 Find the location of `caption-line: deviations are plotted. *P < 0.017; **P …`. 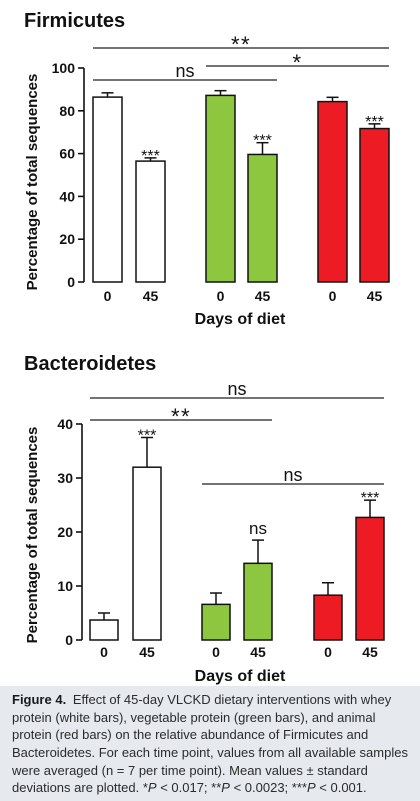

caption-line: deviations are plotted. *P < 0.017; **P … is located at coordinates (216, 788).